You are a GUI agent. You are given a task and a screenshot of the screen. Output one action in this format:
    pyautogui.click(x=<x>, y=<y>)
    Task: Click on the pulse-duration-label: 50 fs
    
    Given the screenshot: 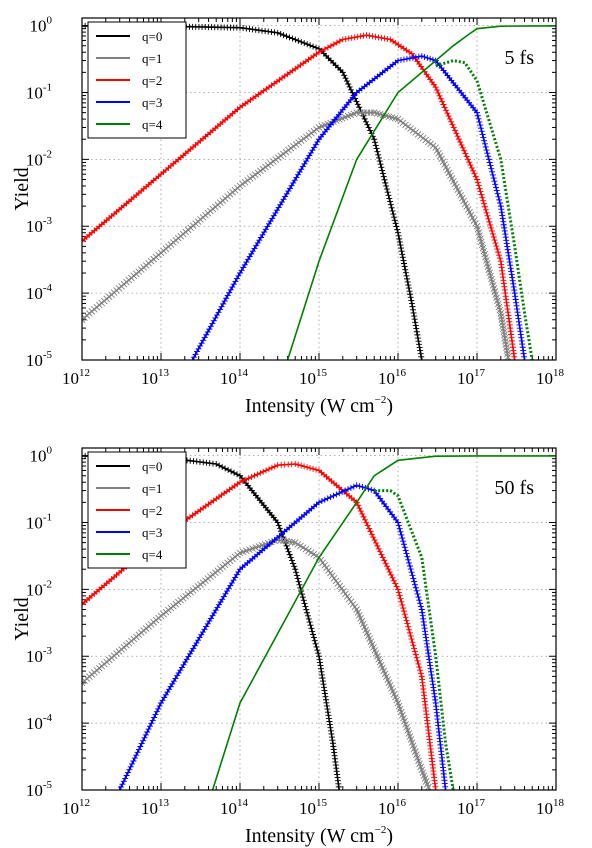 What is the action you would take?
    pyautogui.click(x=515, y=488)
    